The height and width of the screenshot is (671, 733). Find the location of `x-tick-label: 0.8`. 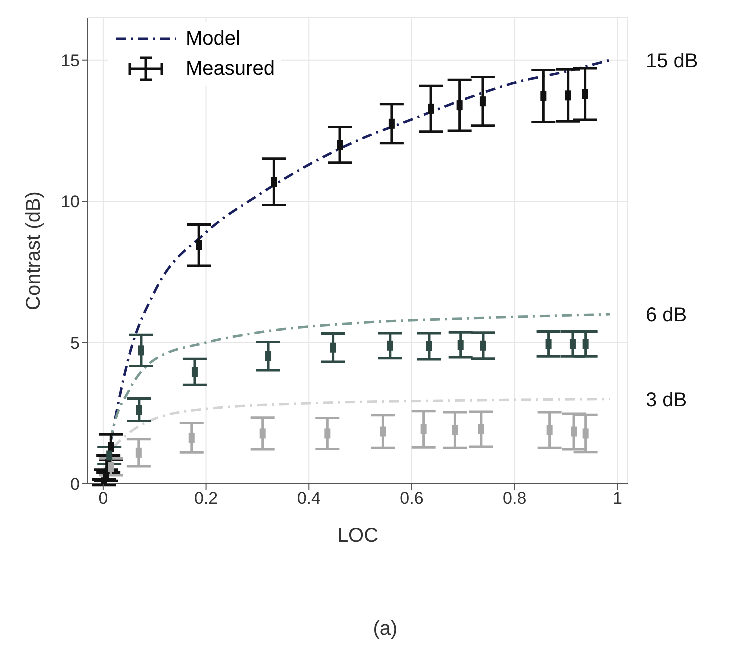

x-tick-label: 0.8 is located at coordinates (515, 498).